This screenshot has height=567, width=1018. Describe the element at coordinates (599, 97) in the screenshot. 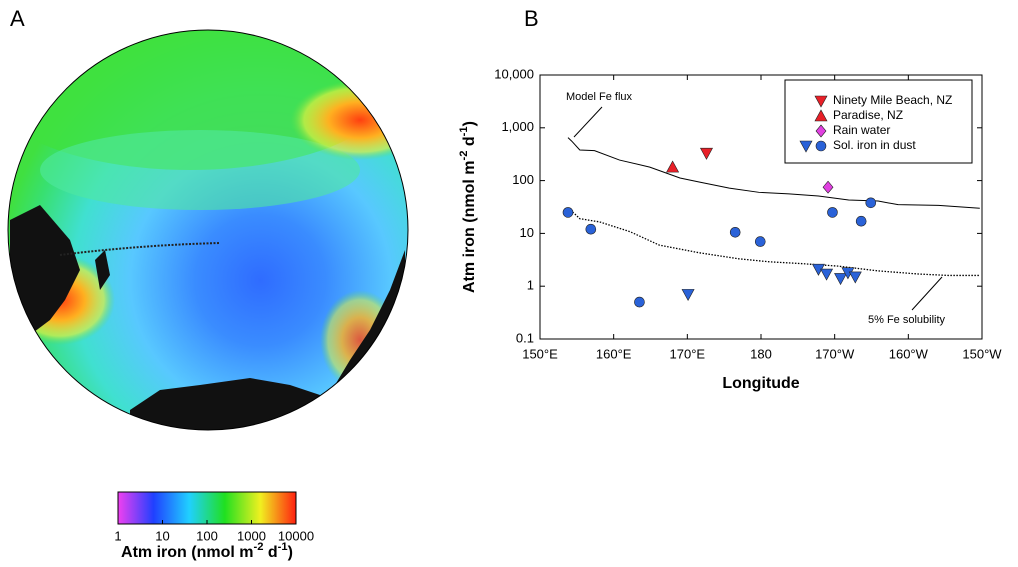

I see `annotation: Model Fe flux` at that location.